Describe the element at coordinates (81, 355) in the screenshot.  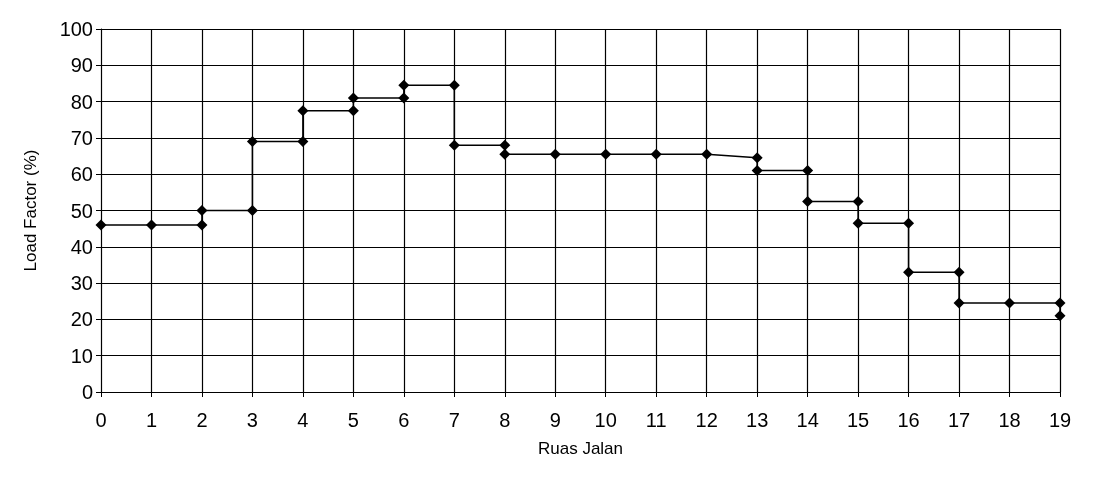
I see `y-tick-label: 10` at that location.